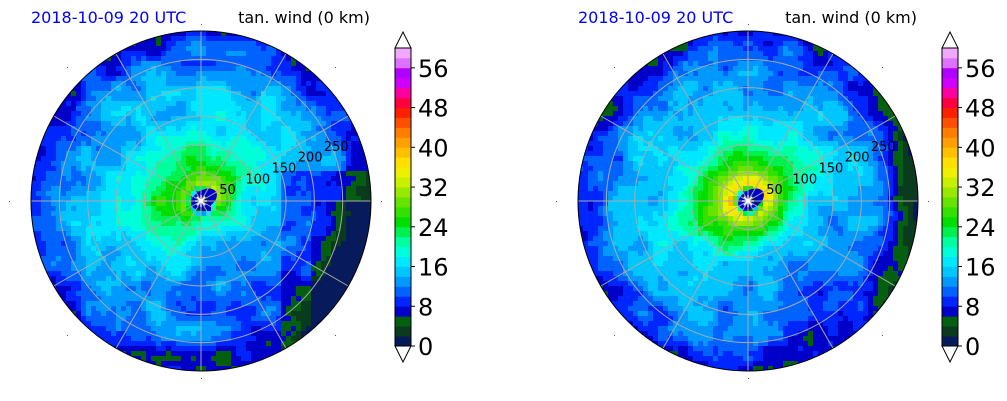  Describe the element at coordinates (980, 69) in the screenshot. I see `colorbar-right-tick-56: 56` at that location.